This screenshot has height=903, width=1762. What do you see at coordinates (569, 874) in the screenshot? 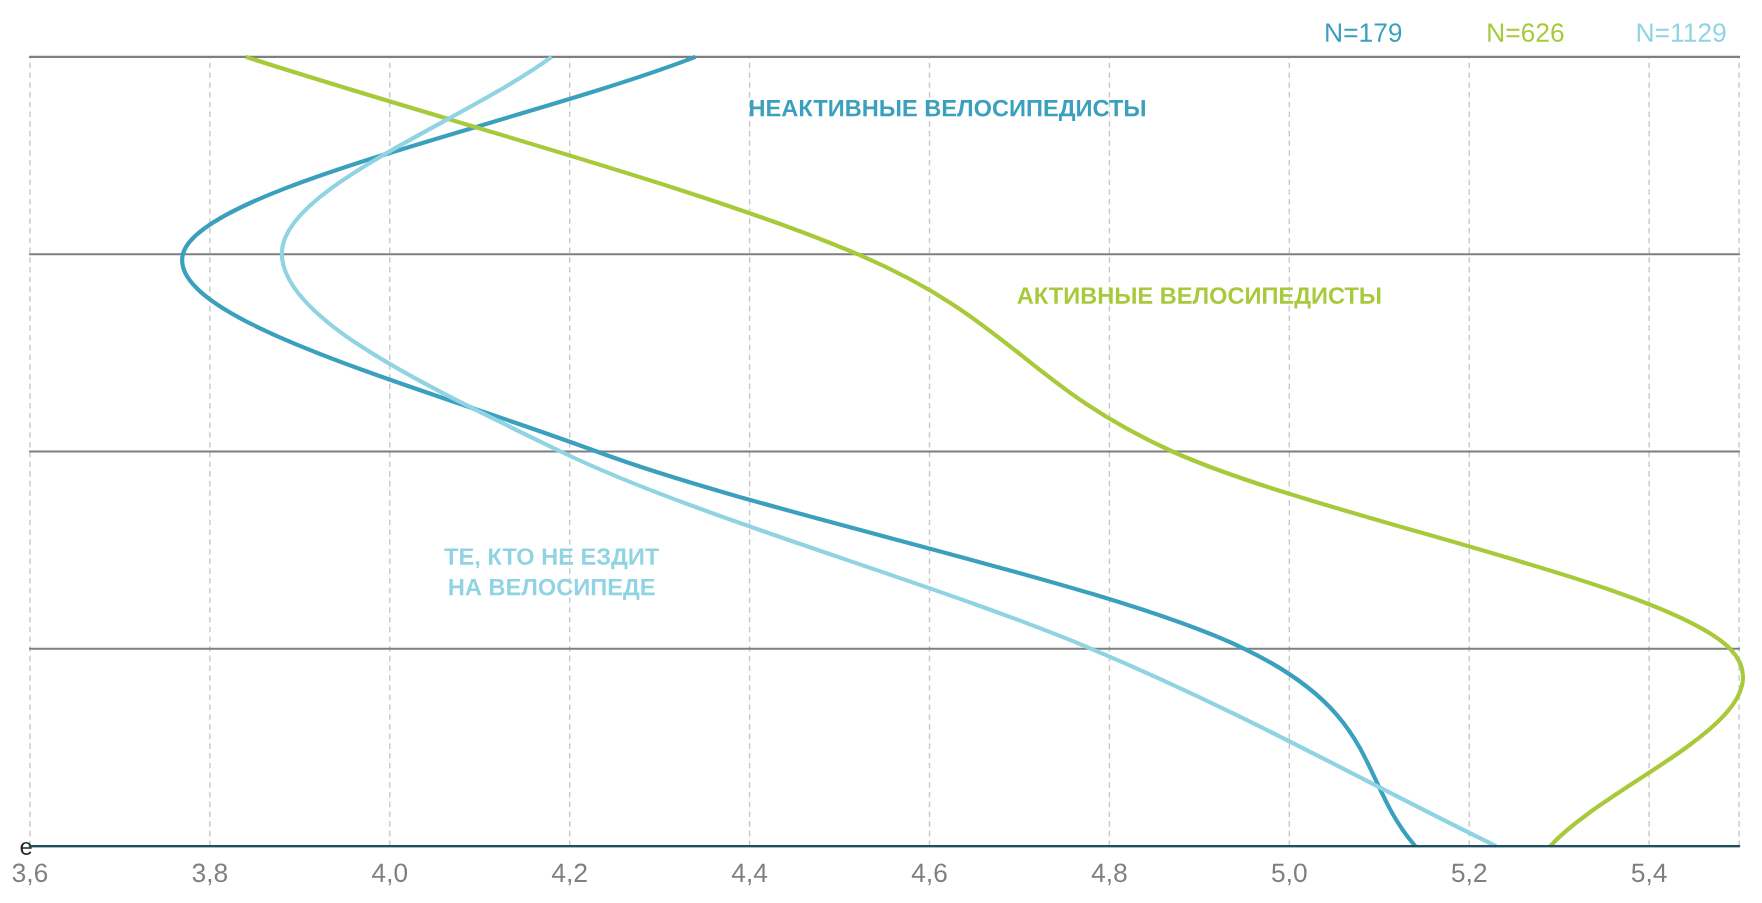
I see `x-tick-label: 4,2` at bounding box center [569, 874].